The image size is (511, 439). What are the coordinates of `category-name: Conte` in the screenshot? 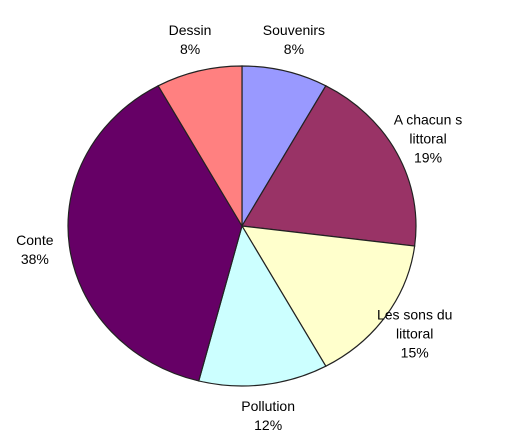 It's located at (35, 240).